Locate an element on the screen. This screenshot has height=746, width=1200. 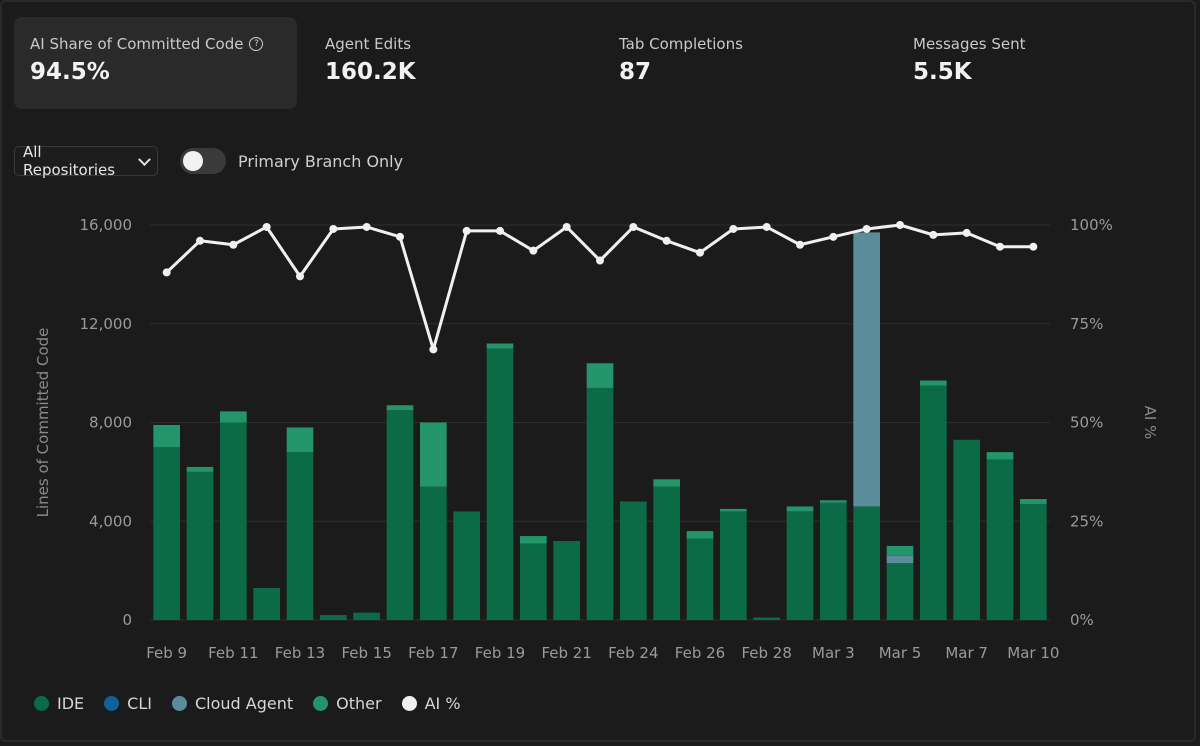
legend-item-cloud-agent: Cloud Agent is located at coordinates (232, 703).